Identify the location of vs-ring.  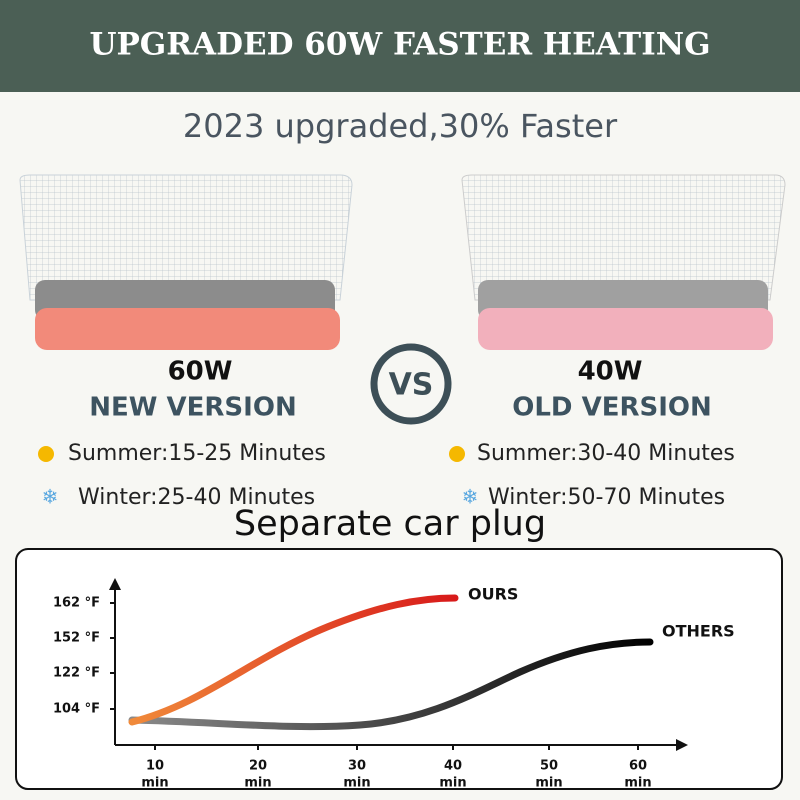
(411, 384).